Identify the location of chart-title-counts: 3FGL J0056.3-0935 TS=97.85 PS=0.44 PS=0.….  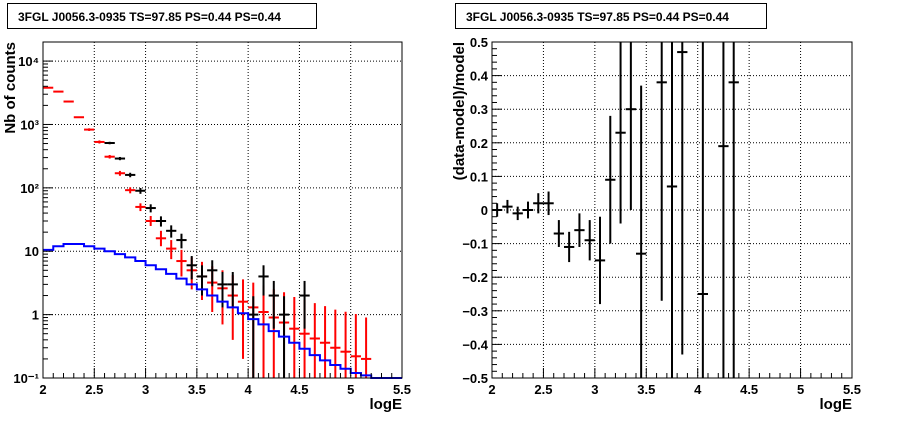
(162, 16).